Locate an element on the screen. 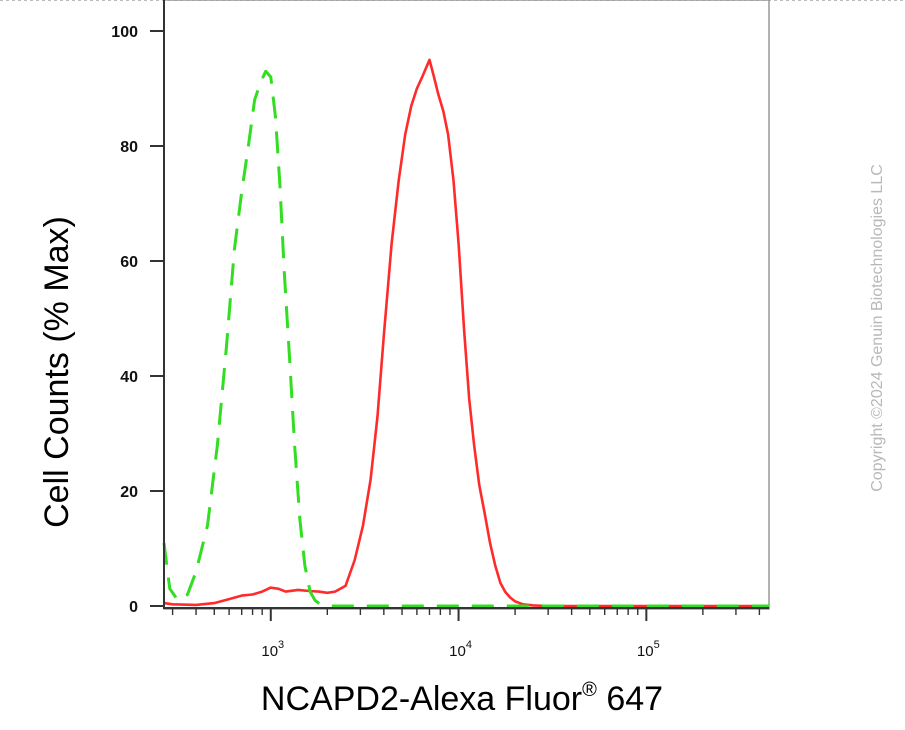  y-axis-label: Cell Counts (% Max) is located at coordinates (57, 372).